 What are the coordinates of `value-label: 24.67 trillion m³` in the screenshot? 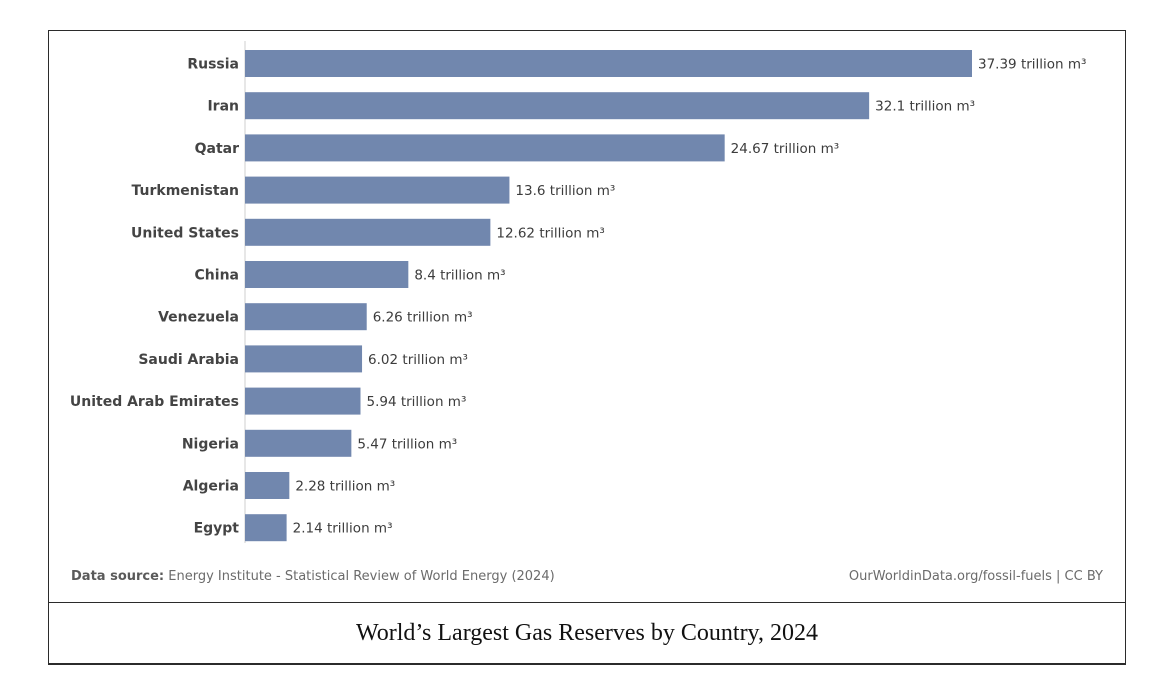 It's located at (785, 149).